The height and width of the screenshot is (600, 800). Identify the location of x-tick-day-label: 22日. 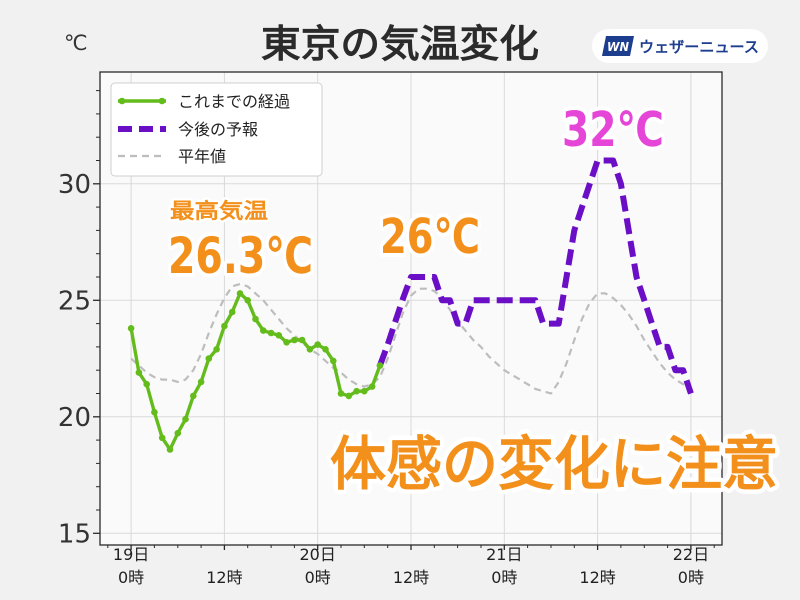
(691, 554).